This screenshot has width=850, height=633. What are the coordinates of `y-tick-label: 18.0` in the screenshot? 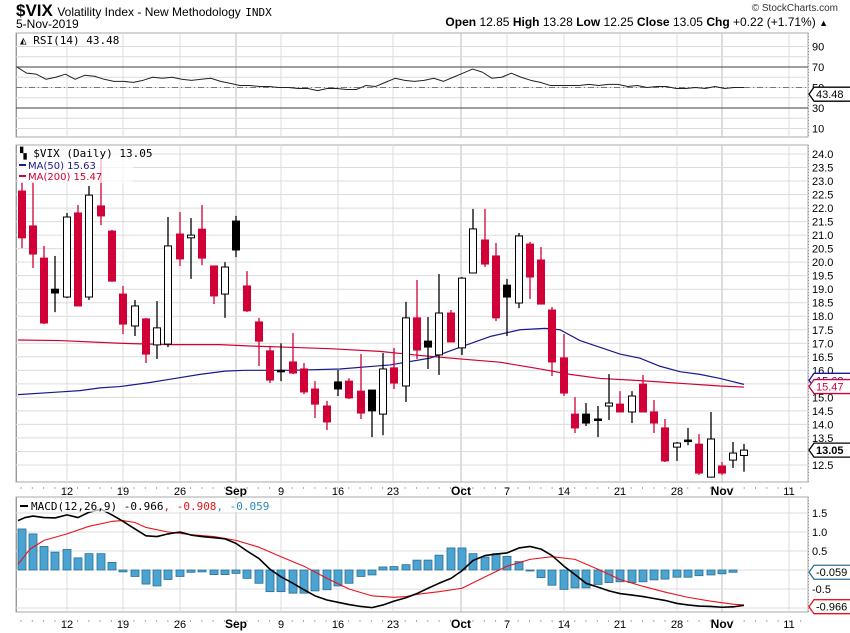 It's located at (822, 317).